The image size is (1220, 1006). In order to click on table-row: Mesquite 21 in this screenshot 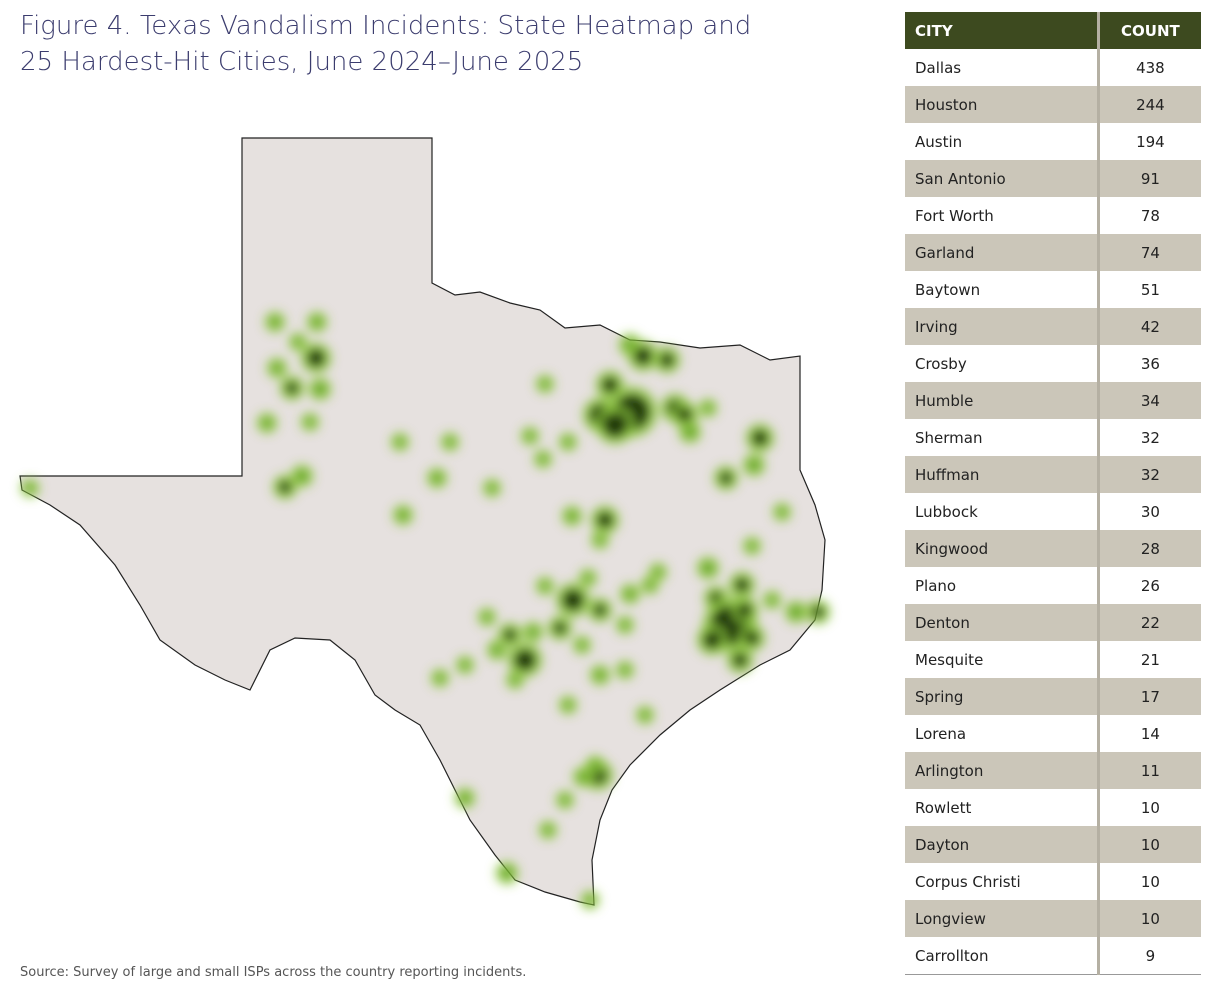, I will do `click(1053, 659)`.